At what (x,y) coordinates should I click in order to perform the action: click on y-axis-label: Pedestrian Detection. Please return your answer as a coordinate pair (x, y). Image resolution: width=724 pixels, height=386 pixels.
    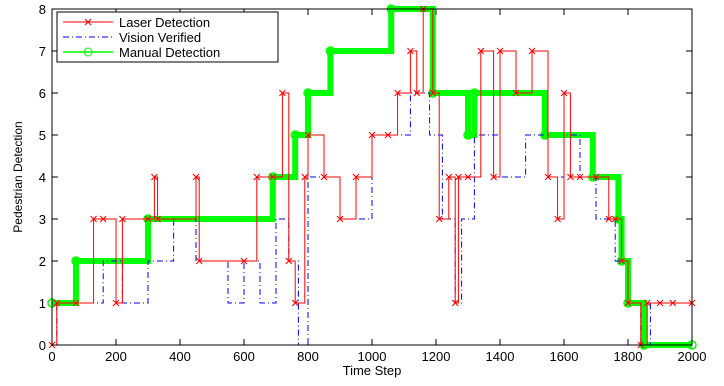
    Looking at the image, I should click on (18, 176).